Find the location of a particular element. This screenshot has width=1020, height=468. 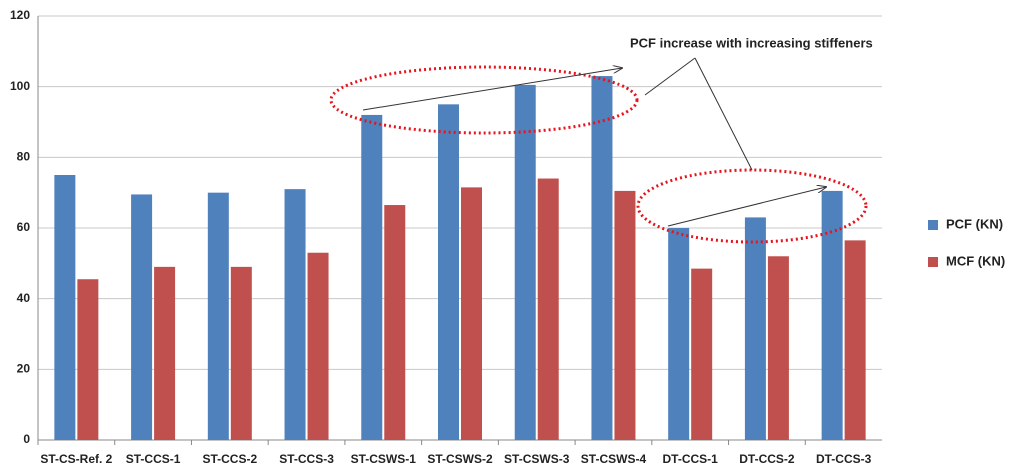

x-tick-label: ST-CSWS-2 is located at coordinates (460, 459).